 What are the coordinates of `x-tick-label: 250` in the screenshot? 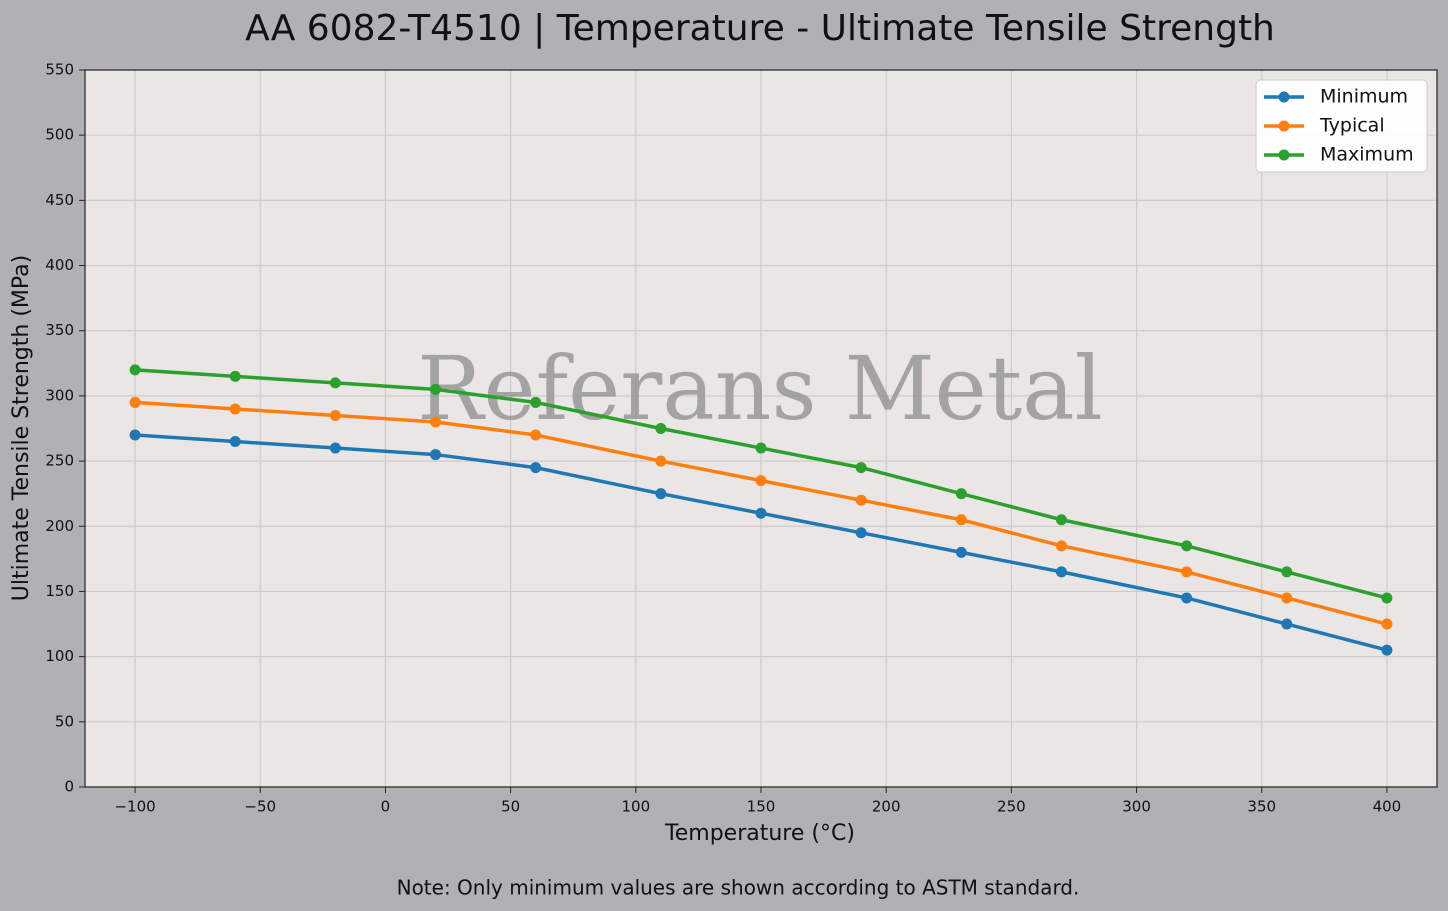 It's located at (1011, 807).